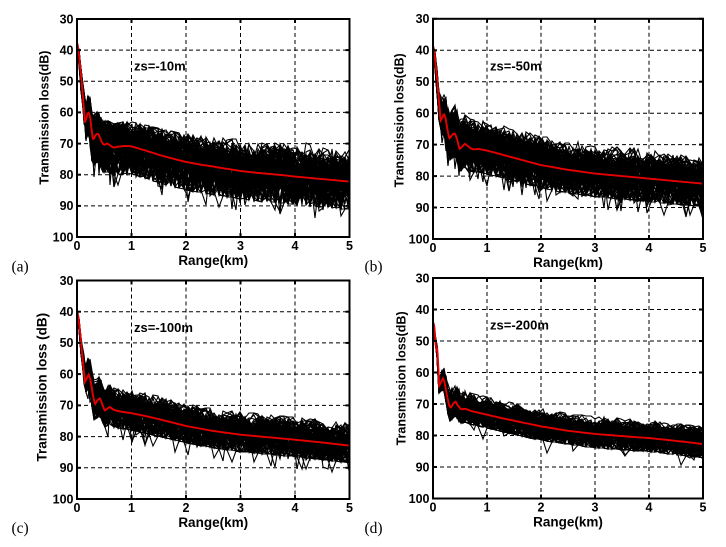 The width and height of the screenshot is (726, 547). Describe the element at coordinates (163, 327) in the screenshot. I see `svg-text: zs=-100m` at that location.